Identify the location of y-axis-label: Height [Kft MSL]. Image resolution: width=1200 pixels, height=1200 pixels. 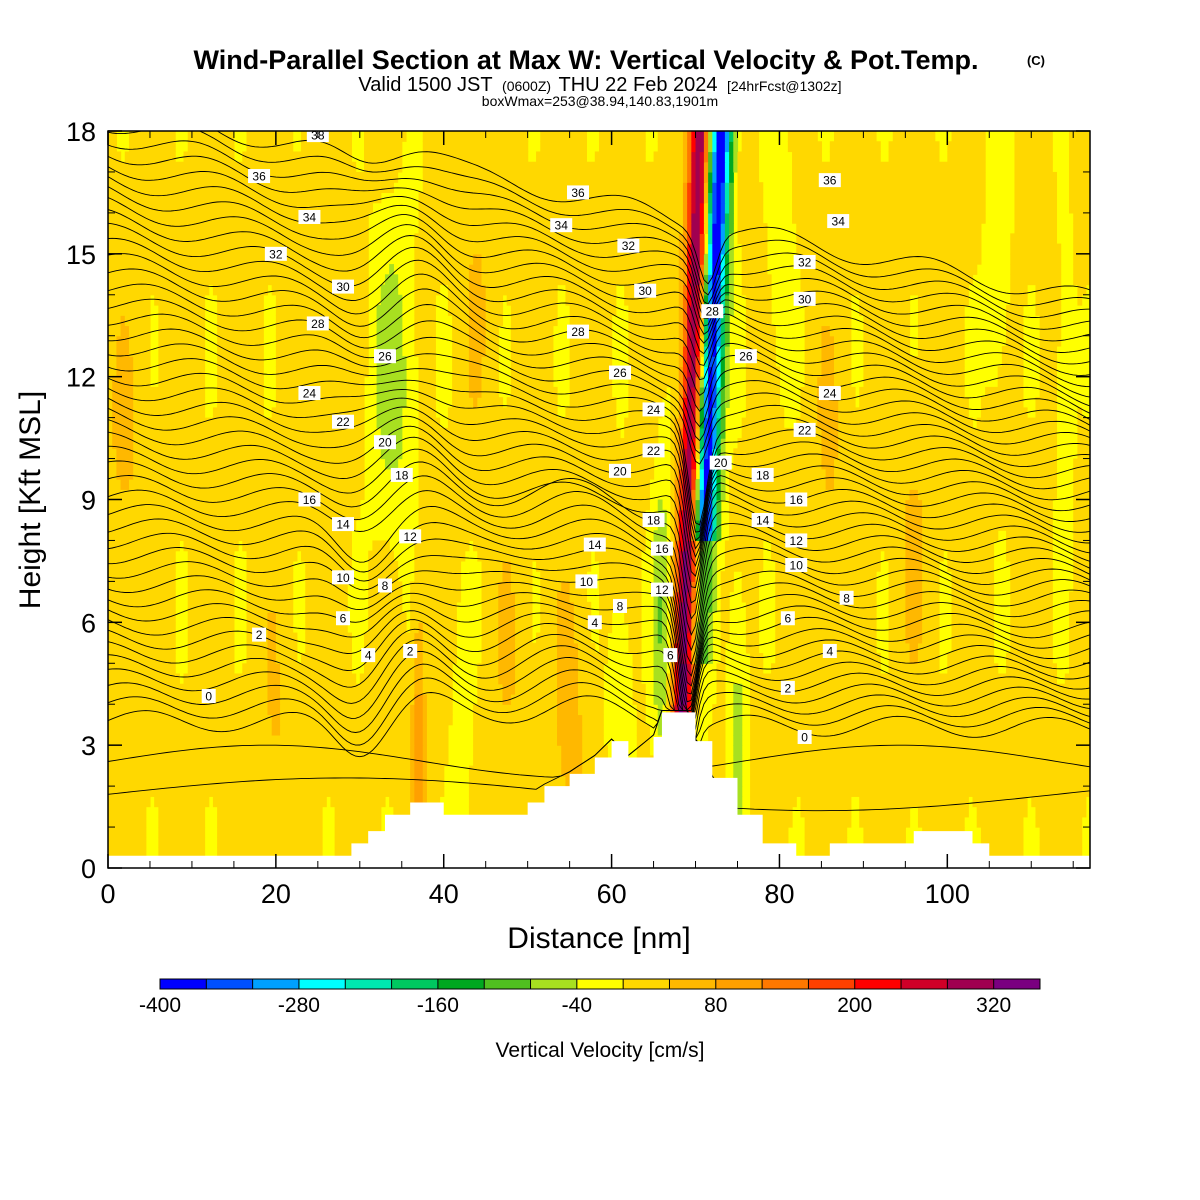
(30, 500).